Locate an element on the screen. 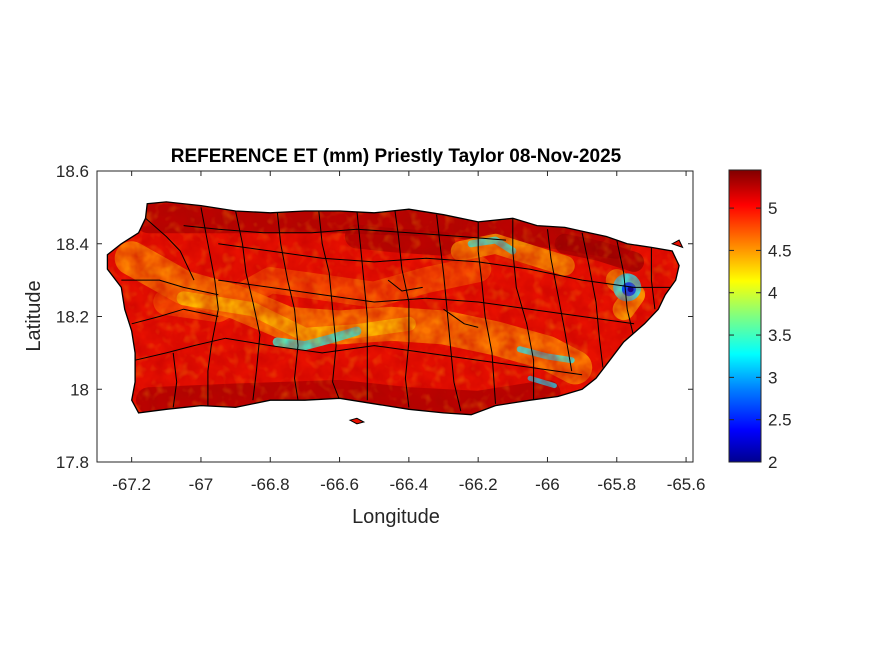  x-tick-label: -65.8 is located at coordinates (616, 484).